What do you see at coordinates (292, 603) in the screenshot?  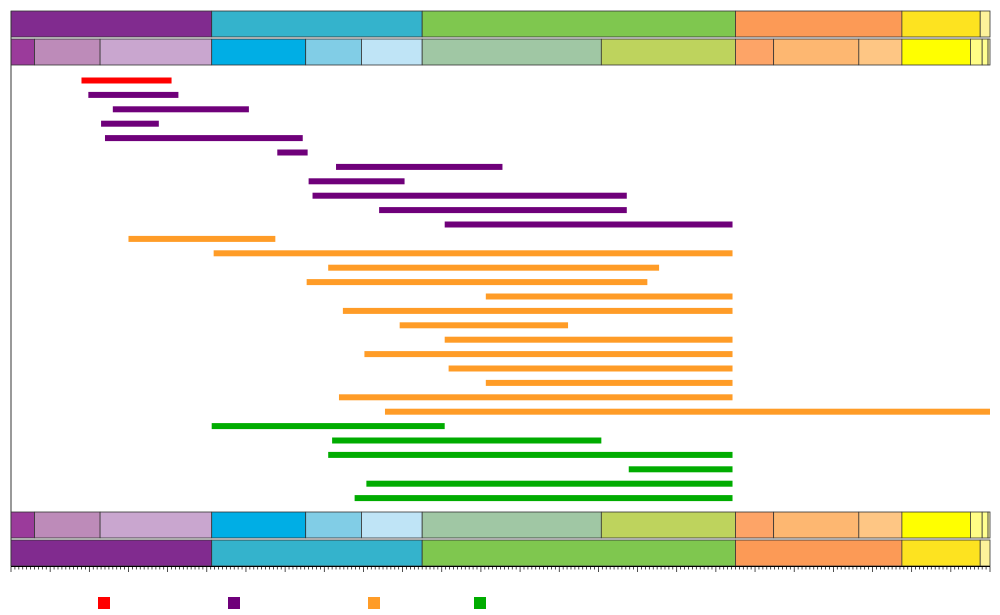 I see `legend` at bounding box center [292, 603].